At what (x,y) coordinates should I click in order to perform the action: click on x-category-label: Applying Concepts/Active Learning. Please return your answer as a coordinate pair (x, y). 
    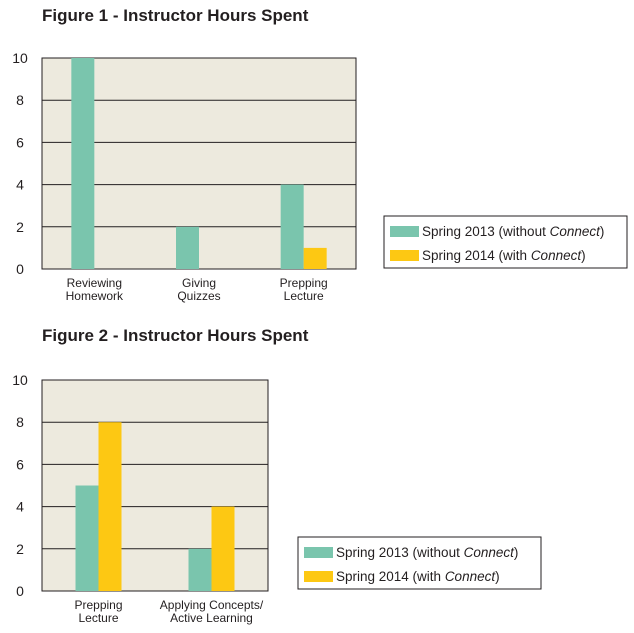
    Looking at the image, I should click on (212, 611).